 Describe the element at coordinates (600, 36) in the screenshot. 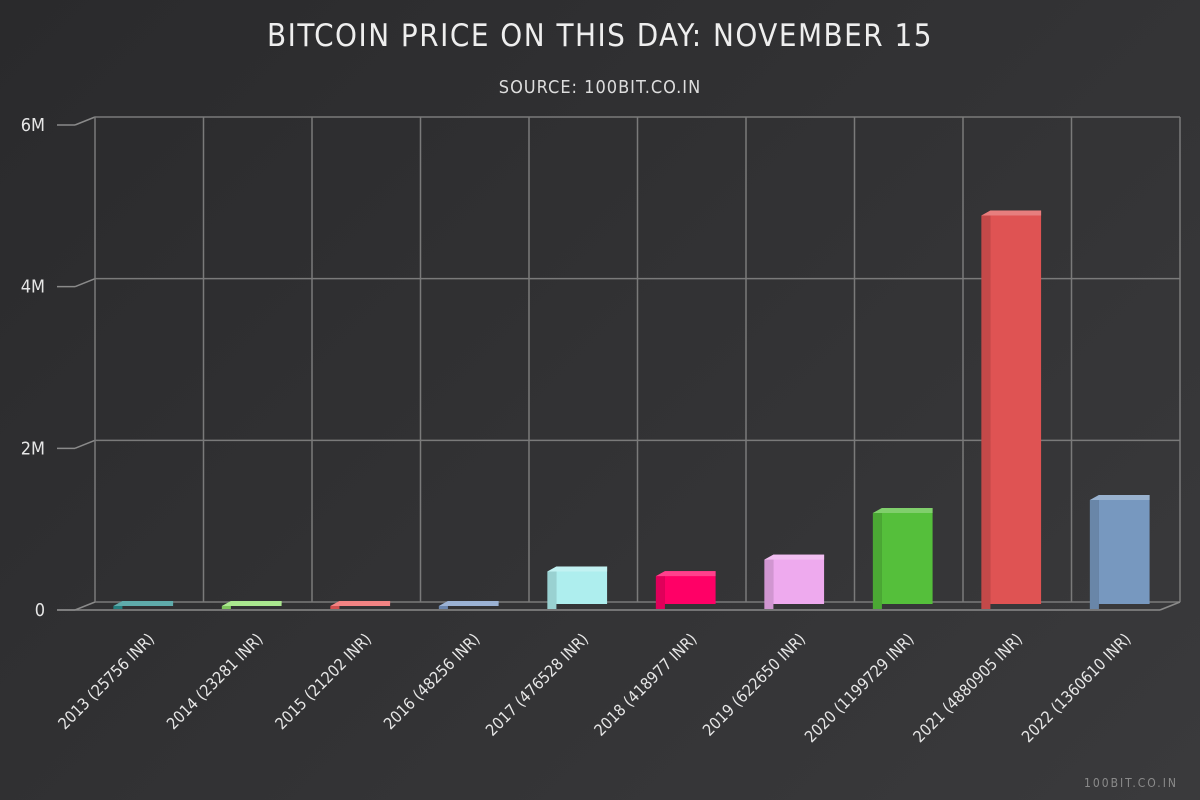

I see `chart-title: BITCOIN PRICE ON THIS DAY: NOVEMBER 15` at that location.